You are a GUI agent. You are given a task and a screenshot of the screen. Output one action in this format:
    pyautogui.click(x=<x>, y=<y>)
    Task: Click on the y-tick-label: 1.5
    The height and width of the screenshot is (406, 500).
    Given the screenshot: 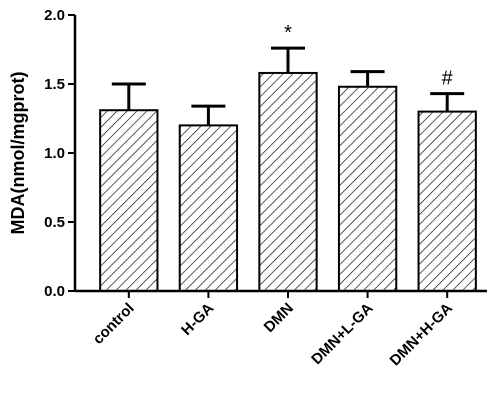 What is the action you would take?
    pyautogui.click(x=54, y=84)
    